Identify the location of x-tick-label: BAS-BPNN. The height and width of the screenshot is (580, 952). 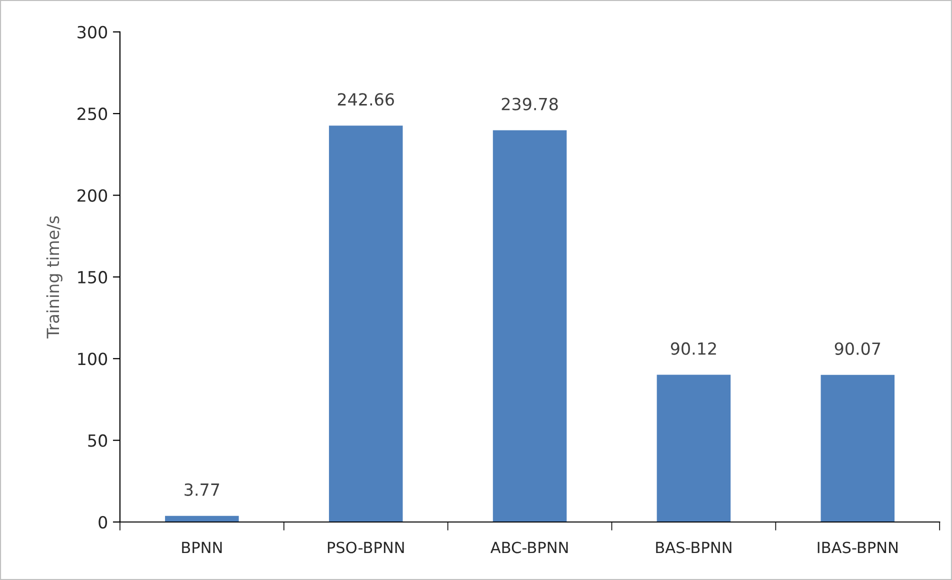
(694, 548).